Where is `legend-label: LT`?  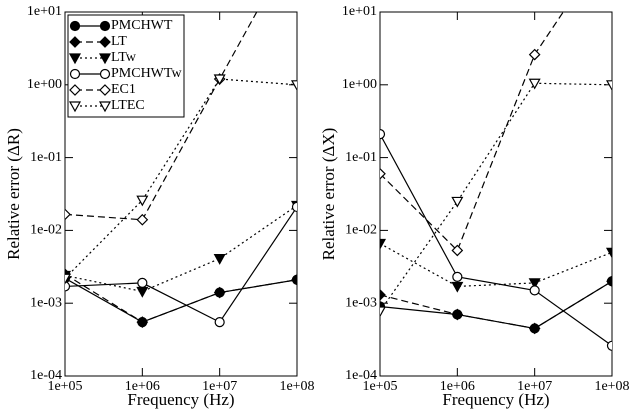
legend-label: LT is located at coordinates (119, 41).